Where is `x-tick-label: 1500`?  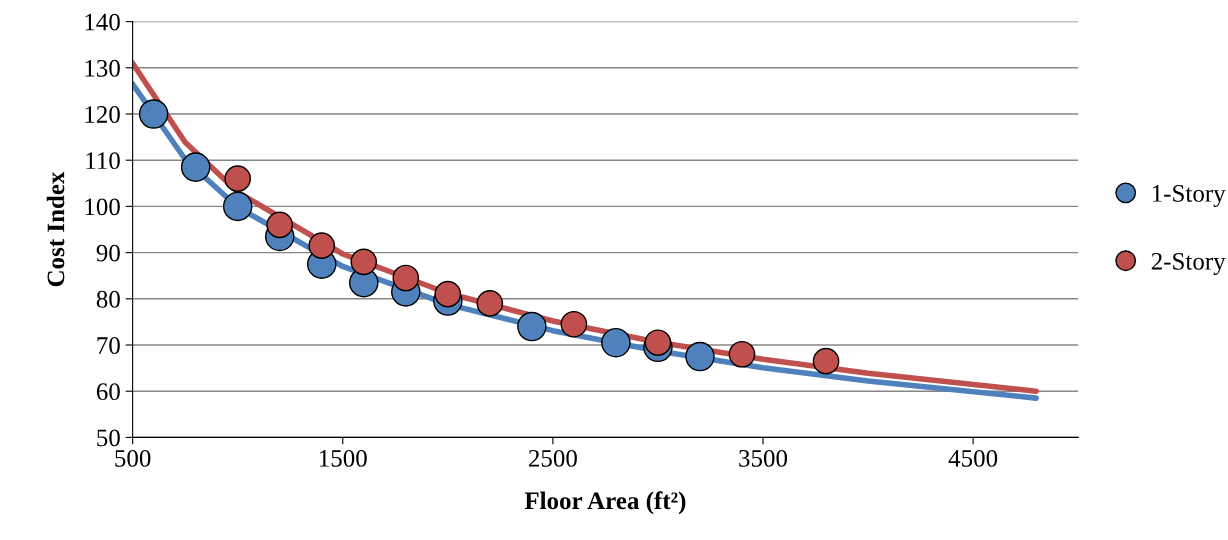
x-tick-label: 1500 is located at coordinates (343, 458).